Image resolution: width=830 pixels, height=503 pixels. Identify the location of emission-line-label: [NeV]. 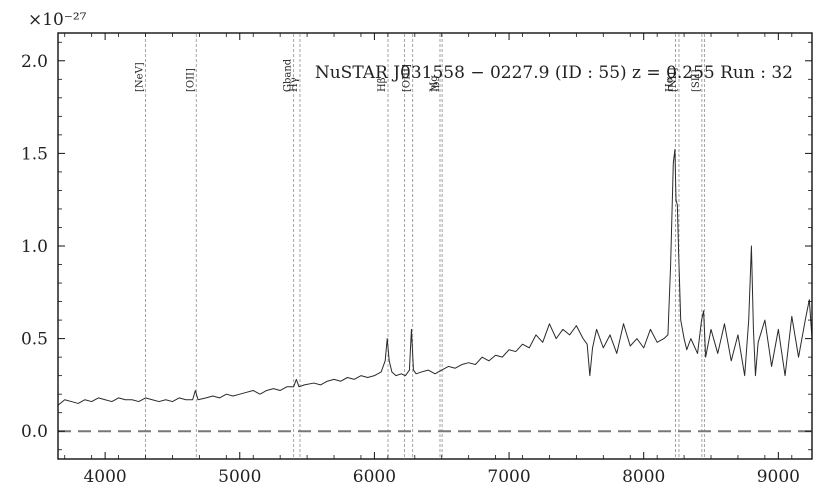
(140, 77).